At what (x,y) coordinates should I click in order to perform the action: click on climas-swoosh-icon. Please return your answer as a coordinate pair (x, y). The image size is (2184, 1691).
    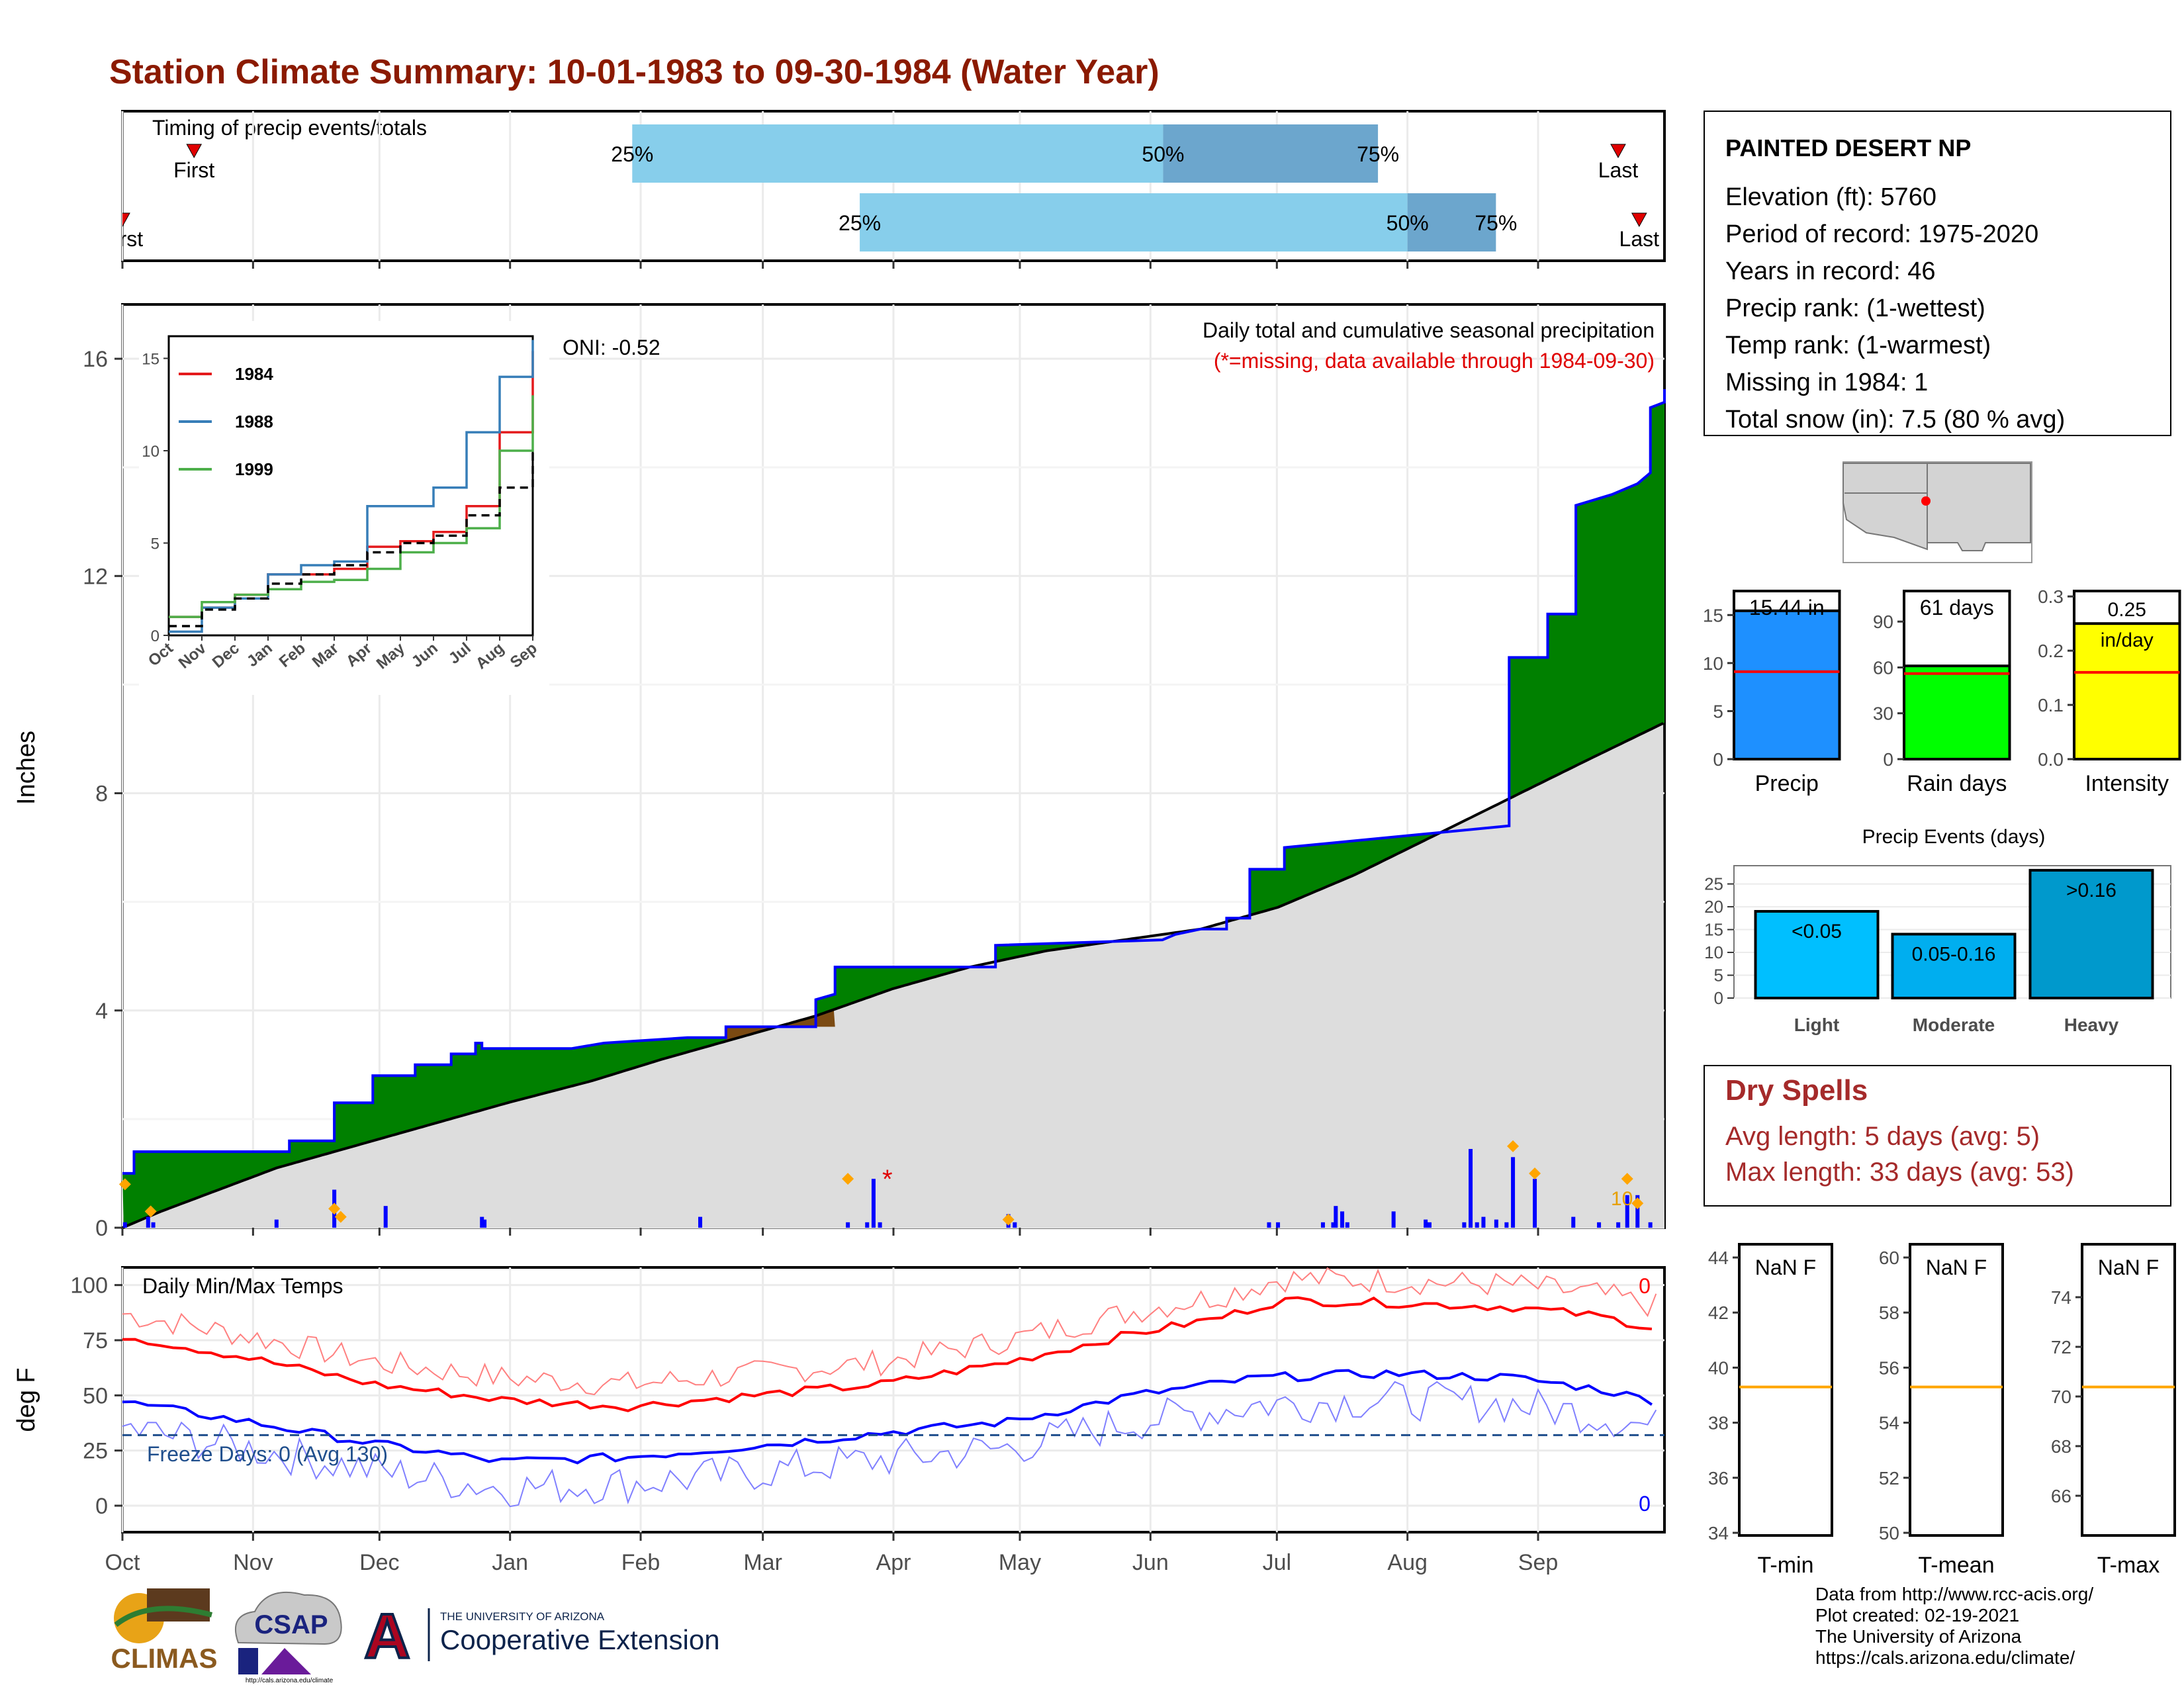
    Looking at the image, I should click on (163, 1617).